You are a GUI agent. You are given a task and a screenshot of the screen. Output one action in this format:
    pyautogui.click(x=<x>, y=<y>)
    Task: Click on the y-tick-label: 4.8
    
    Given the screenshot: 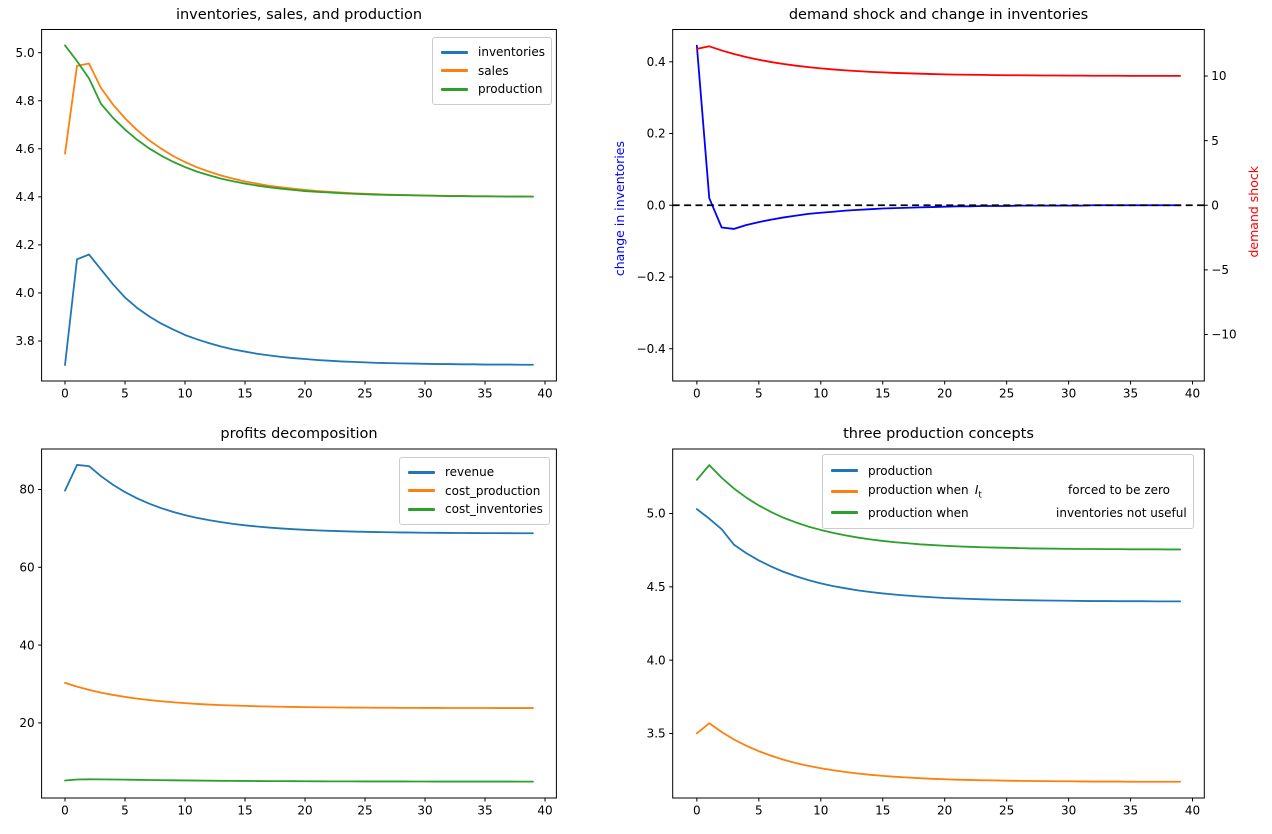 What is the action you would take?
    pyautogui.click(x=25, y=101)
    